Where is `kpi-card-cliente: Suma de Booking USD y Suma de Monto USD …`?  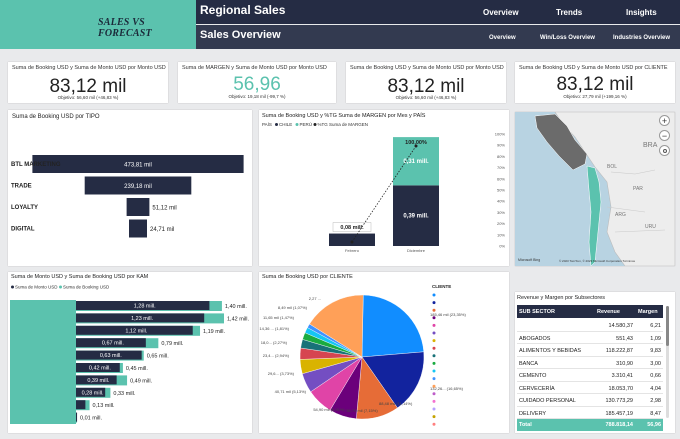 kpi-card-cliente: Suma de Booking USD y Suma de Monto USD … is located at coordinates (595, 82).